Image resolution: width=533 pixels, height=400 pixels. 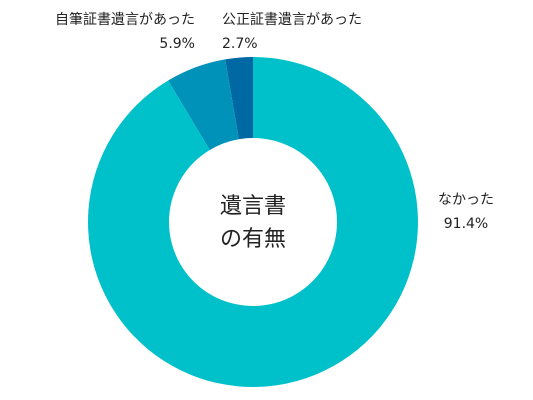 I want to click on category-label: 公正証書遺言があった, so click(x=292, y=20).